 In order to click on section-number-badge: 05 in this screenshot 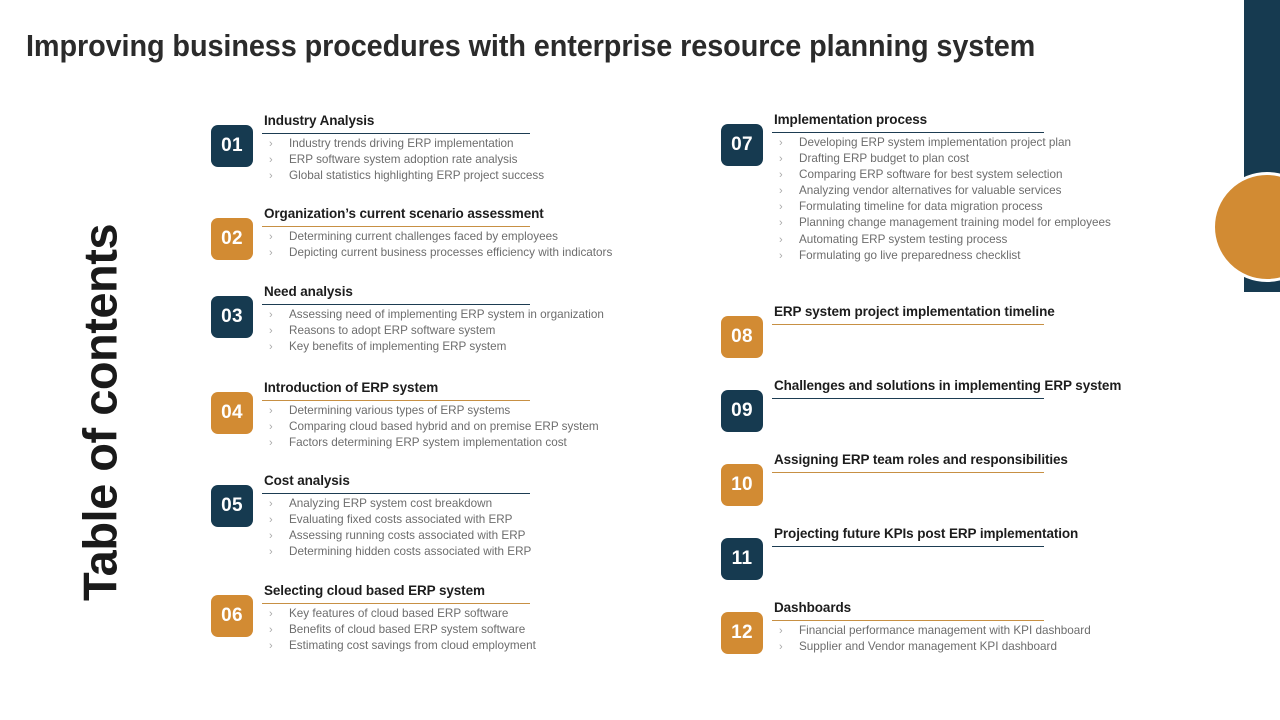, I will do `click(232, 506)`.